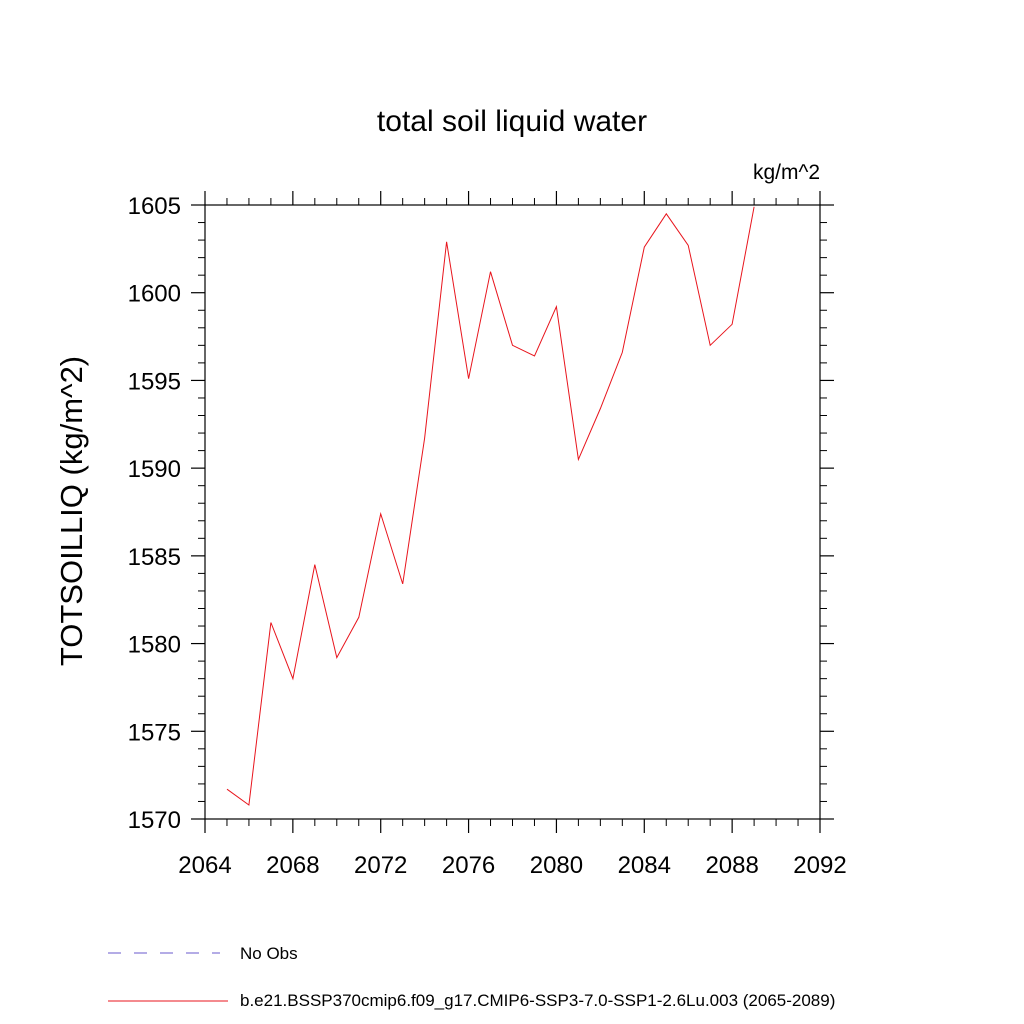 Image resolution: width=1024 pixels, height=1024 pixels. I want to click on units-label: kg/m^2, so click(786, 172).